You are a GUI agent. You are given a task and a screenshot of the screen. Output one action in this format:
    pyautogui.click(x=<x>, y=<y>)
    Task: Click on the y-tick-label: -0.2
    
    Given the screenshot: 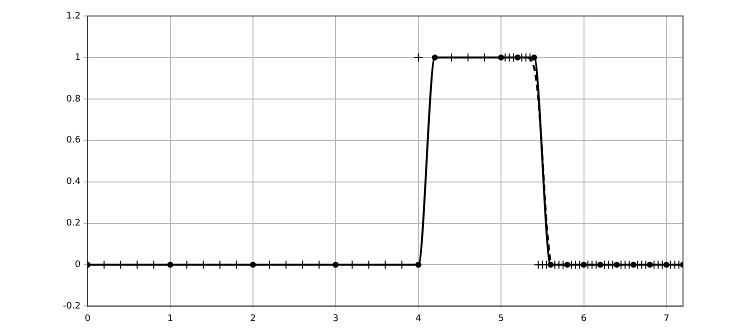 What is the action you would take?
    pyautogui.click(x=72, y=307)
    